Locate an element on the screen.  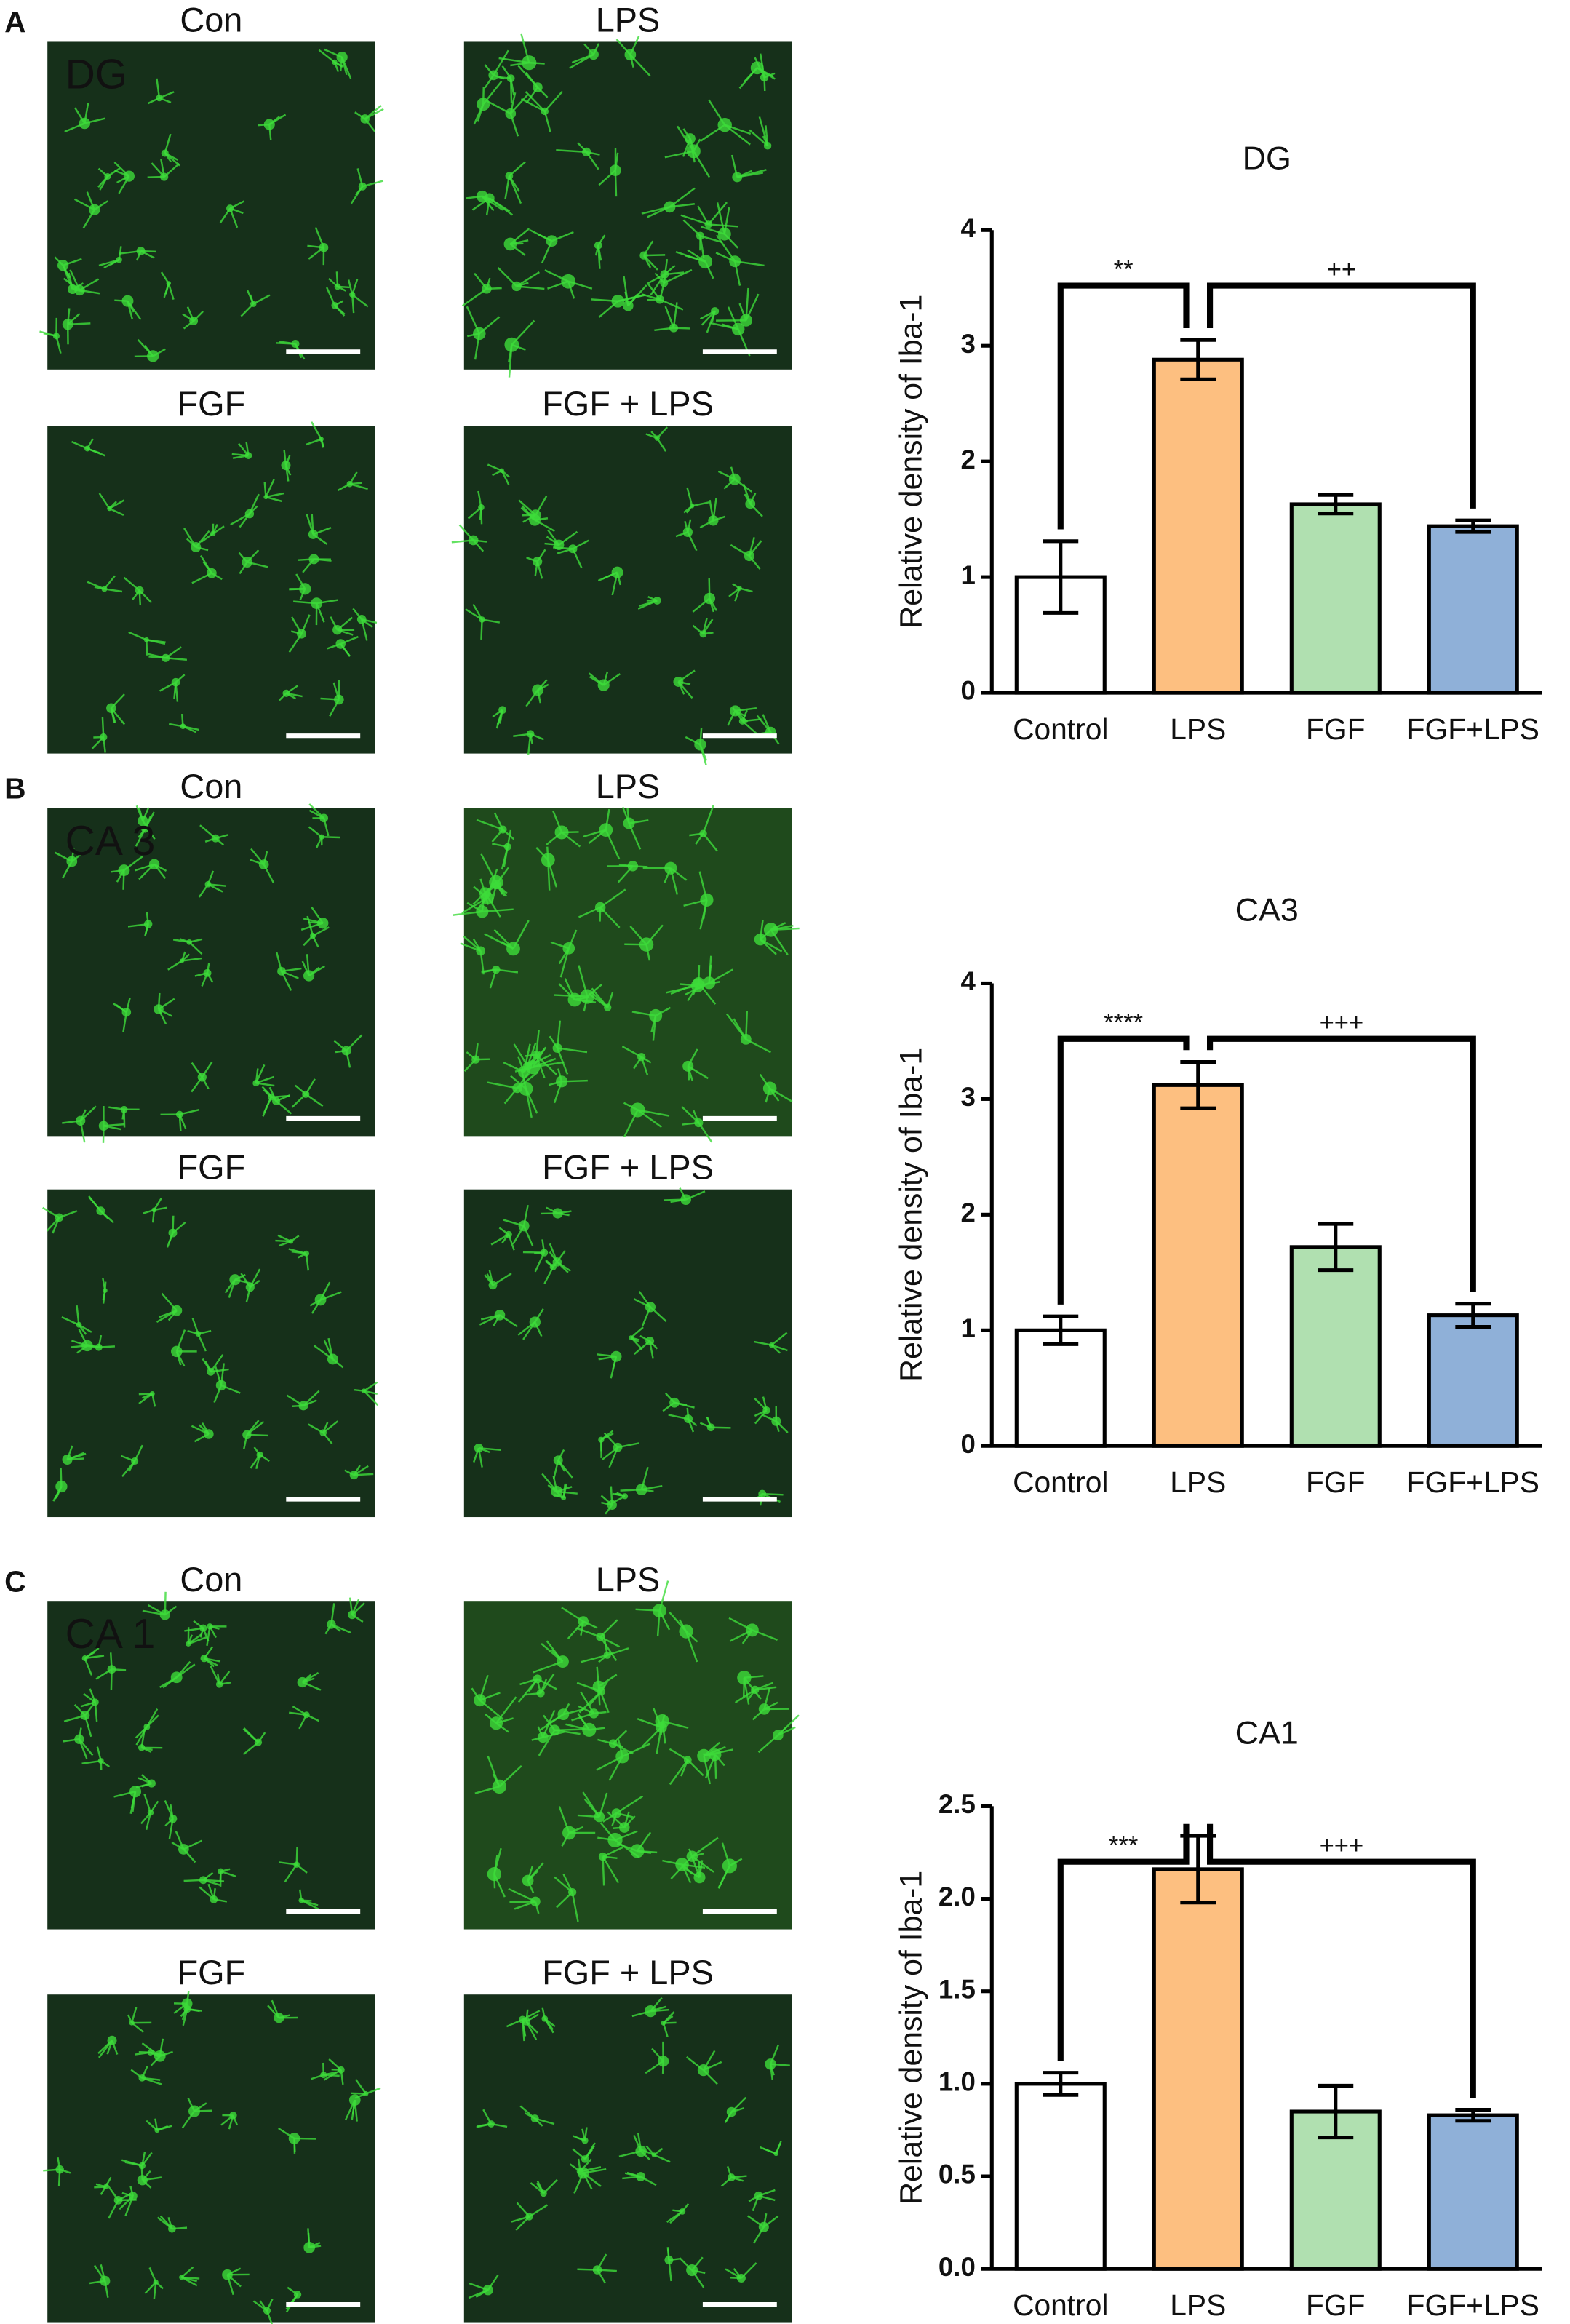
x-tick-label: LPS is located at coordinates (1198, 1482).